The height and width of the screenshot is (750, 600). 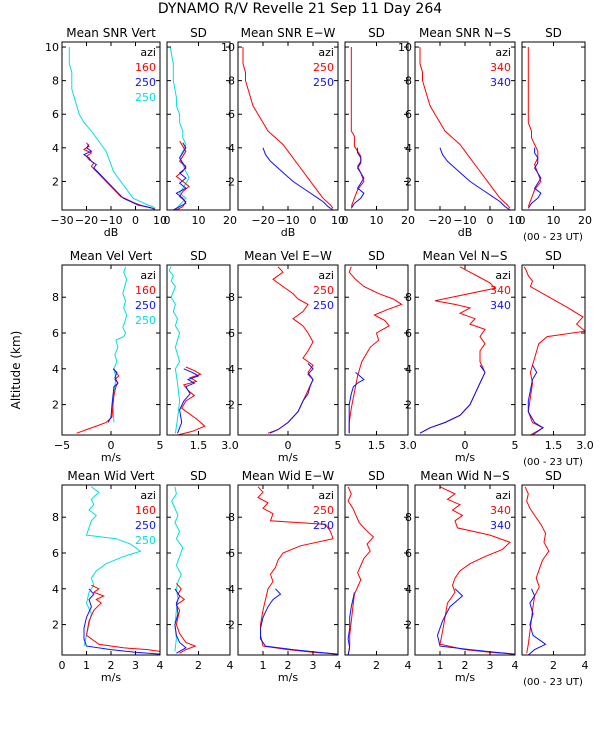 I want to click on legend-entry-red: 160, so click(x=145, y=67).